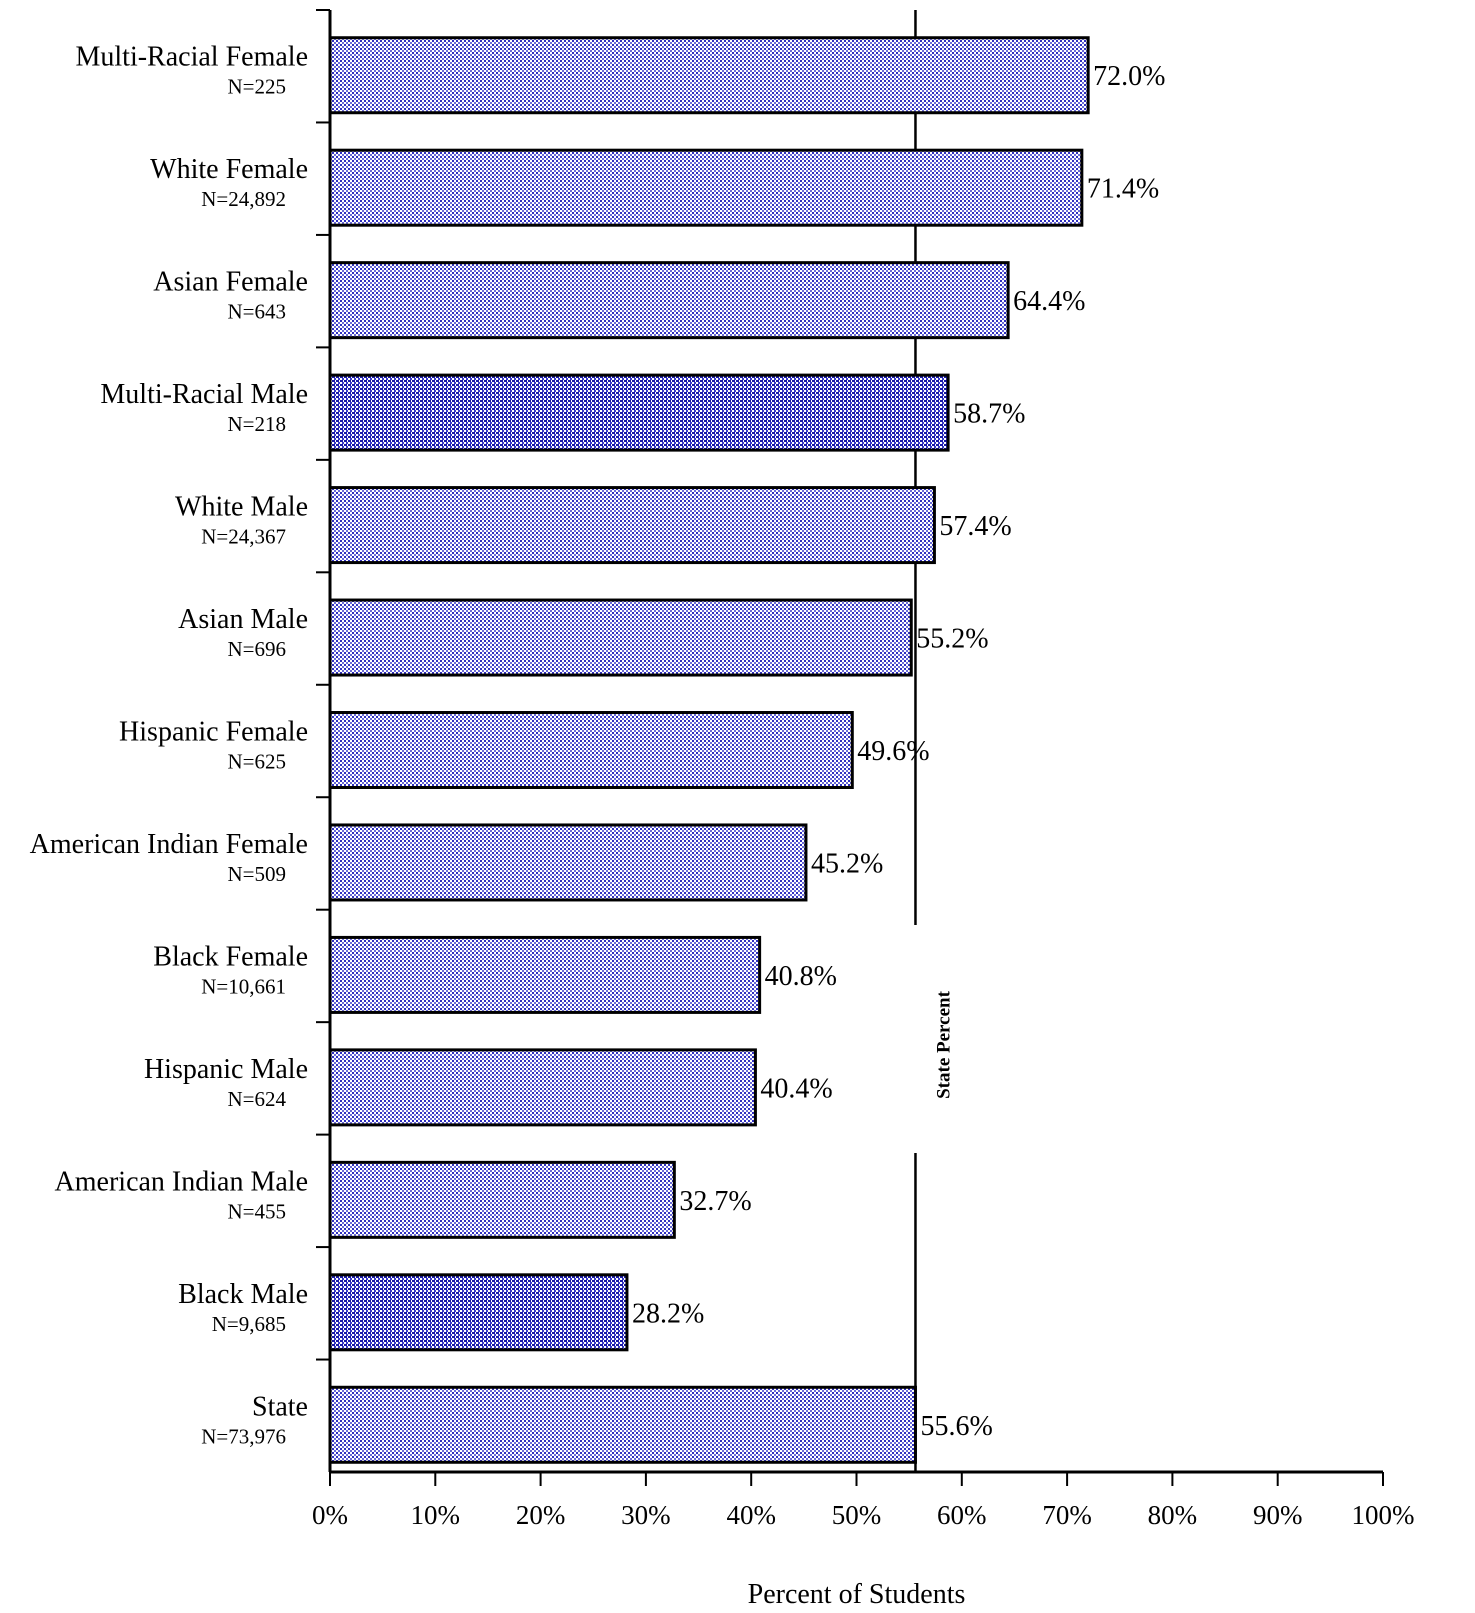 Image resolution: width=1475 pixels, height=1613 pixels. I want to click on category-label: Black Male, so click(243, 1294).